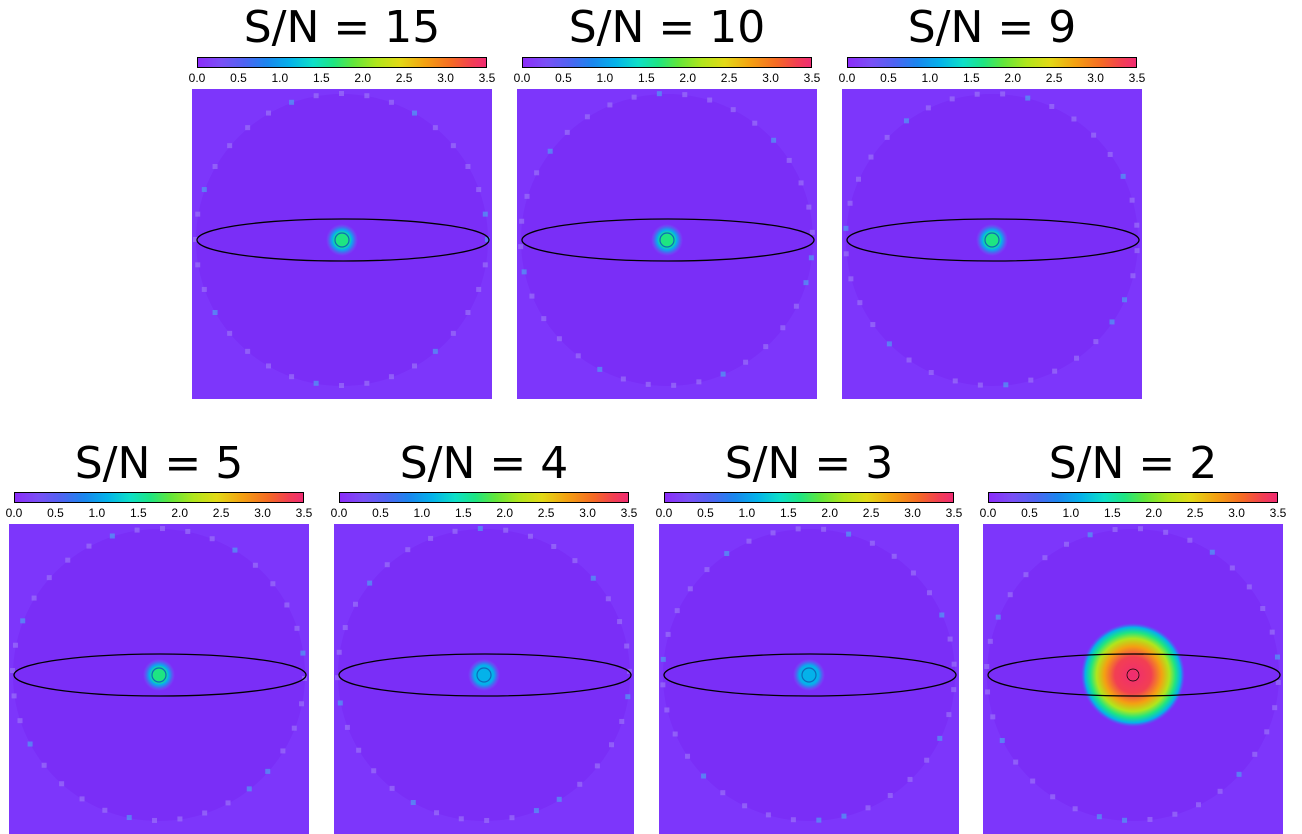  What do you see at coordinates (667, 62) in the screenshot?
I see `colorbar` at bounding box center [667, 62].